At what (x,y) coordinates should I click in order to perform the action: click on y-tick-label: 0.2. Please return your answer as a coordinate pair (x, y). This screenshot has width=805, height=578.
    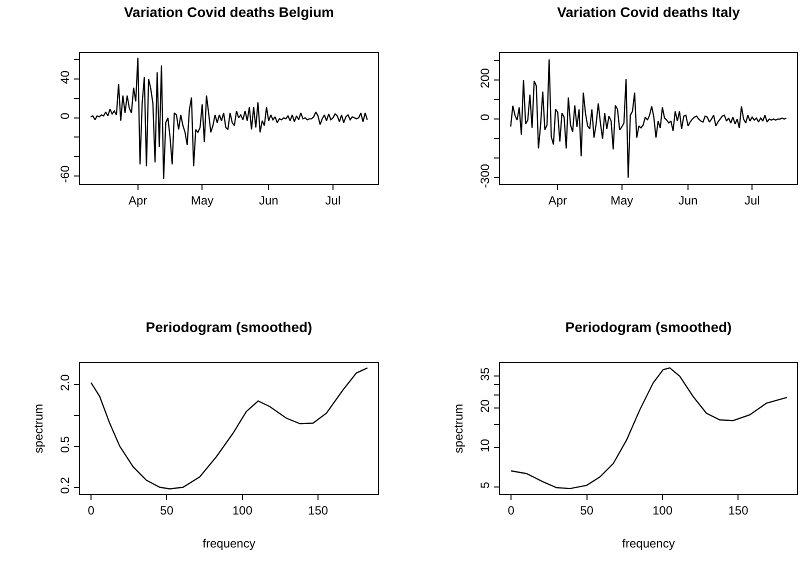
    Looking at the image, I should click on (65, 485).